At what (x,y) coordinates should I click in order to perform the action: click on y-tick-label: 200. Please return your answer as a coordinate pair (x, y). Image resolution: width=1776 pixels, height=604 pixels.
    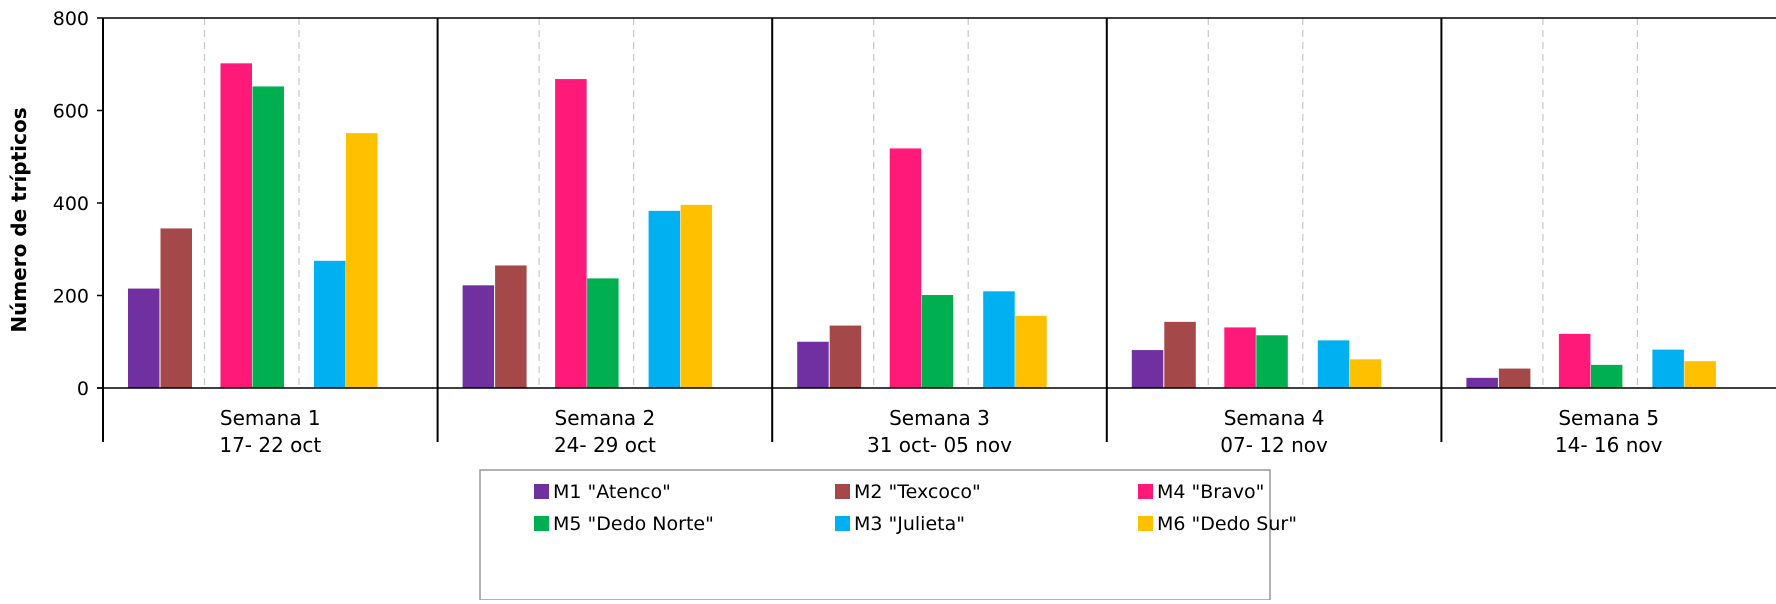
    Looking at the image, I should click on (71, 297).